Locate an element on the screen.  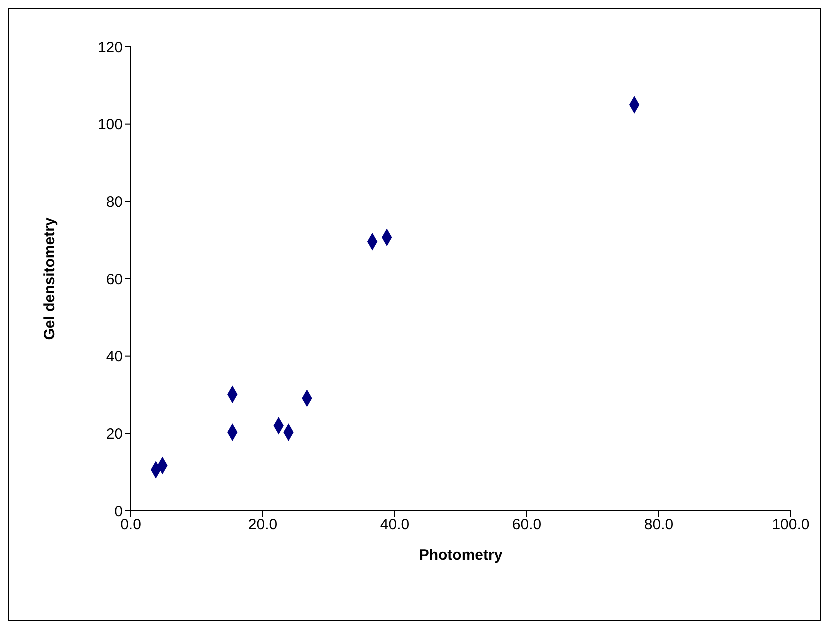
y-tick-label: 120 is located at coordinates (110, 47).